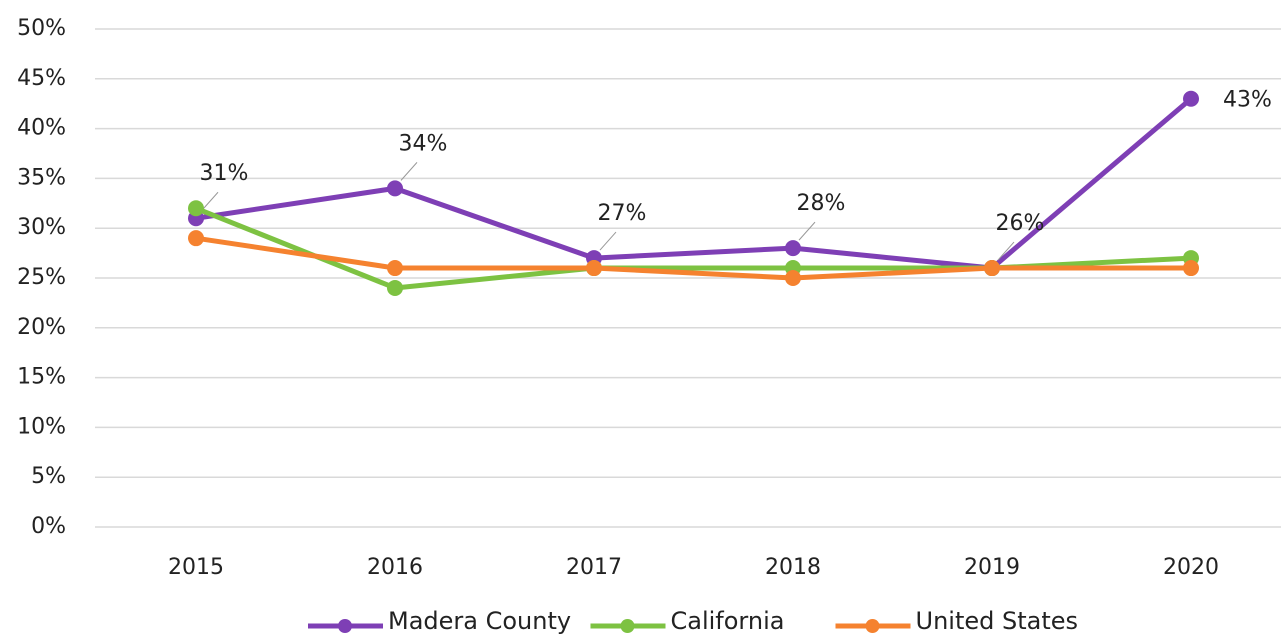  I want to click on data-label: 31%, so click(224, 173).